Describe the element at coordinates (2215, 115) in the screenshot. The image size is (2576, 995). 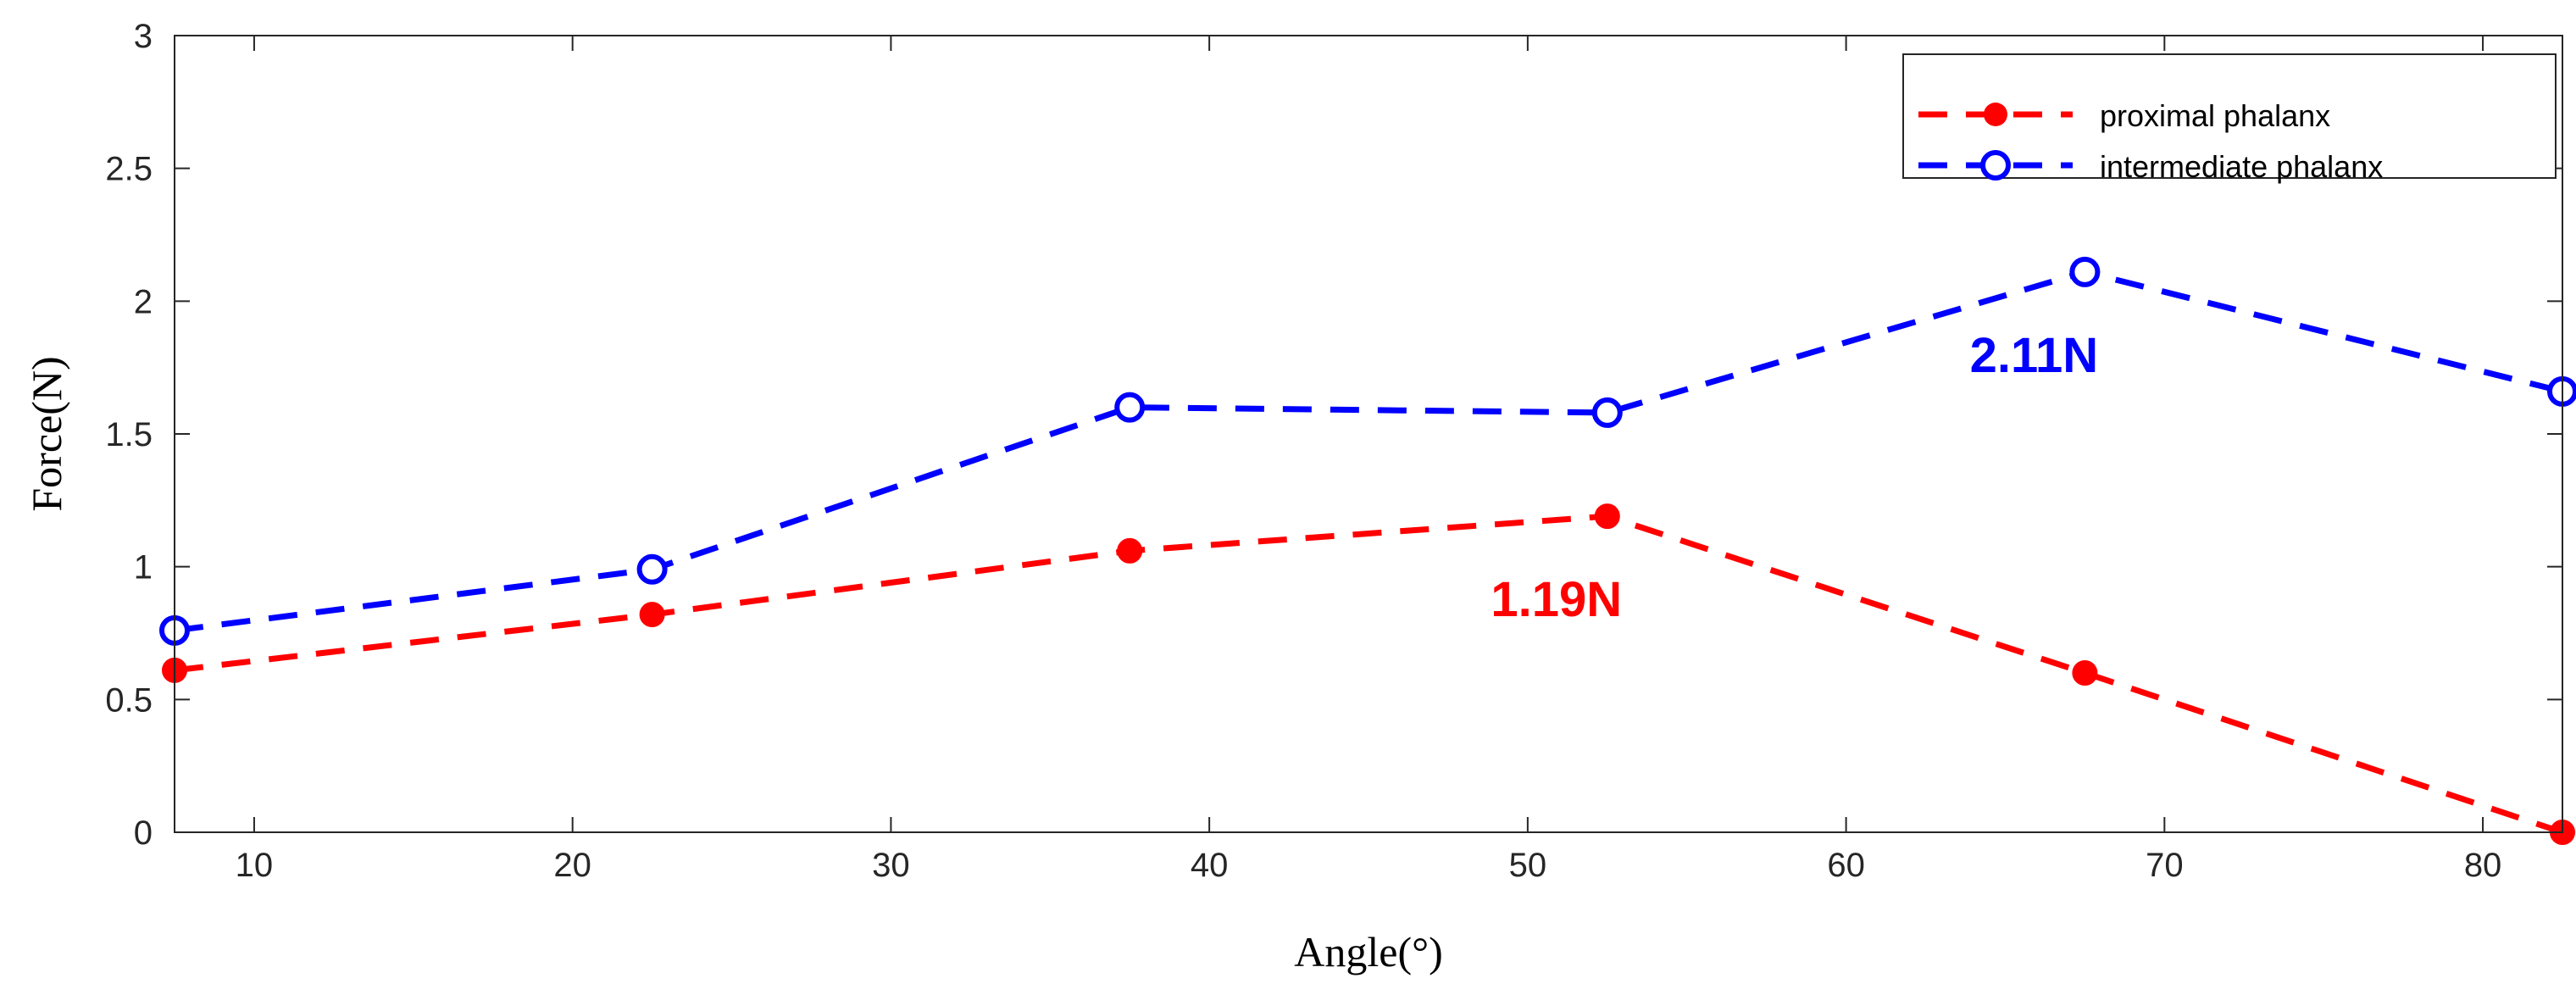
I see `legend-label-proximal: proximal phalanx` at that location.